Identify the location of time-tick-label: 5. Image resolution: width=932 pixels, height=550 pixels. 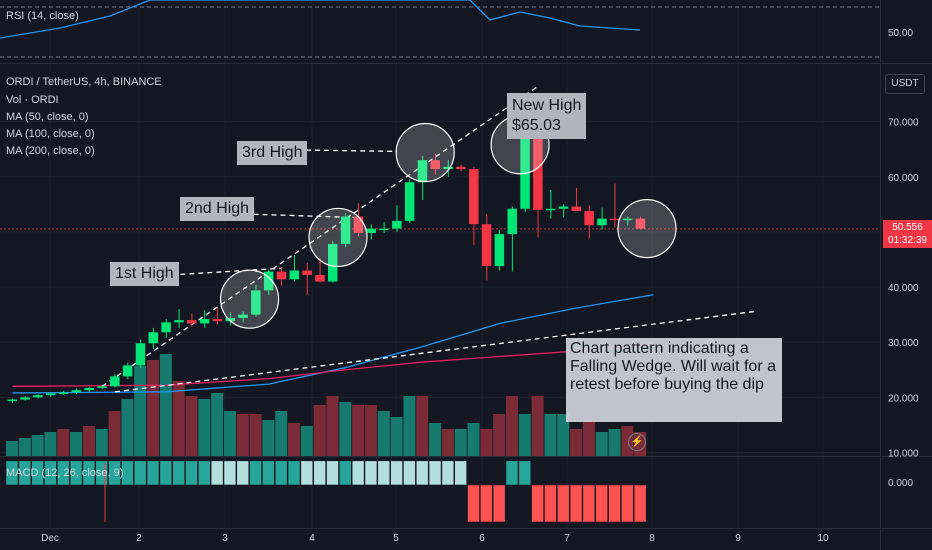
(396, 538).